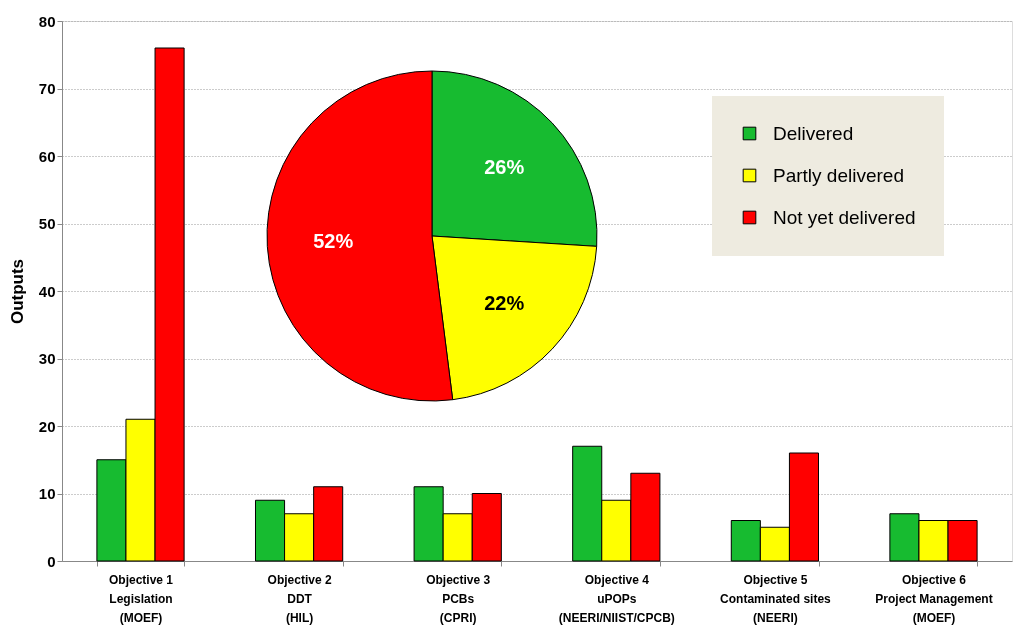 This screenshot has width=1026, height=628. Describe the element at coordinates (299, 598) in the screenshot. I see `x-tick-label: Objective 2 DDT (HIL)` at that location.